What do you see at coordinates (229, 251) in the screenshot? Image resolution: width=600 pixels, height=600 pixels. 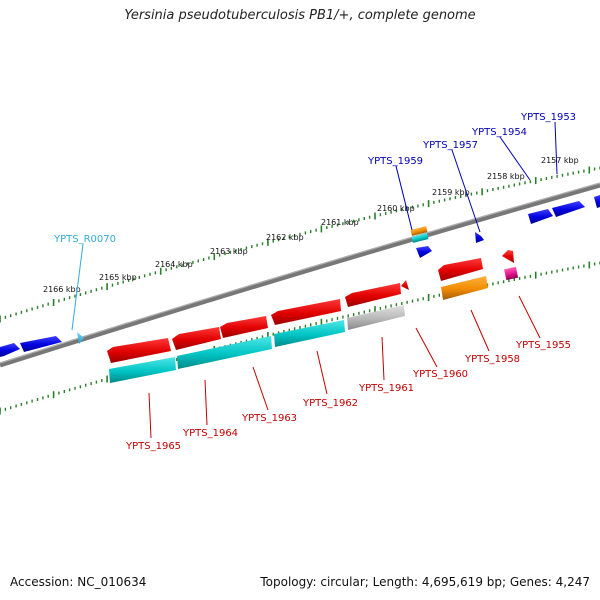 I see `scale-label-2163: 2163 kbp` at bounding box center [229, 251].